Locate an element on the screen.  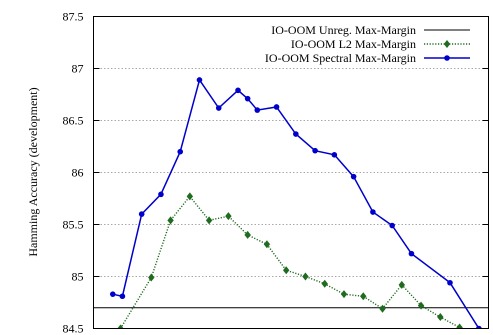
legend-label: IO-OOM Unreg. Max-Margin is located at coordinates (343, 30).